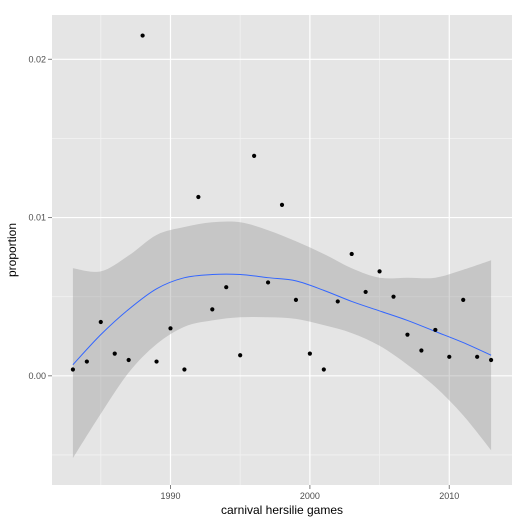  What do you see at coordinates (282, 510) in the screenshot?
I see `x-axis-title: carnival hersilie games` at bounding box center [282, 510].